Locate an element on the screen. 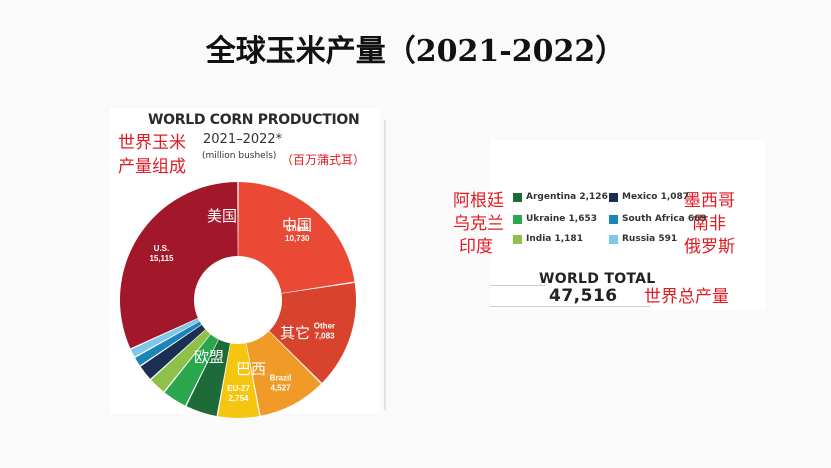 The height and width of the screenshot is (468, 831). donut-slice-u-s- is located at coordinates (178, 265).